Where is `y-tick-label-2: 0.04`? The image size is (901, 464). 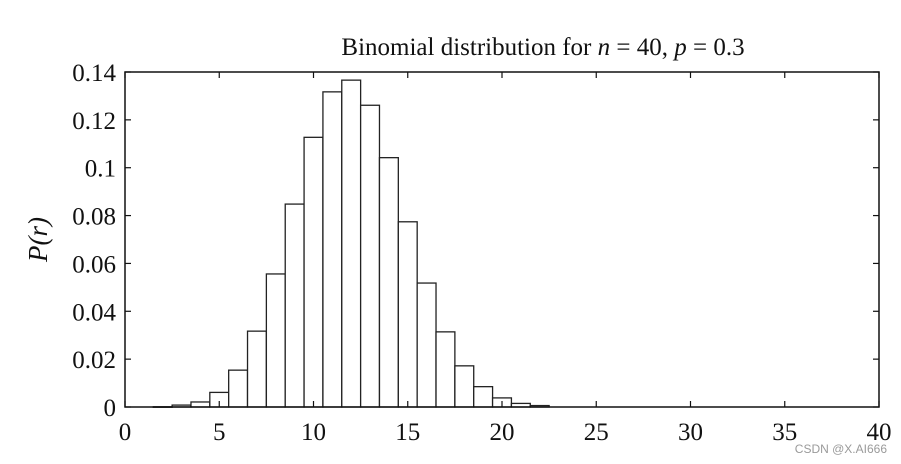 y-tick-label-2: 0.04 is located at coordinates (94, 312).